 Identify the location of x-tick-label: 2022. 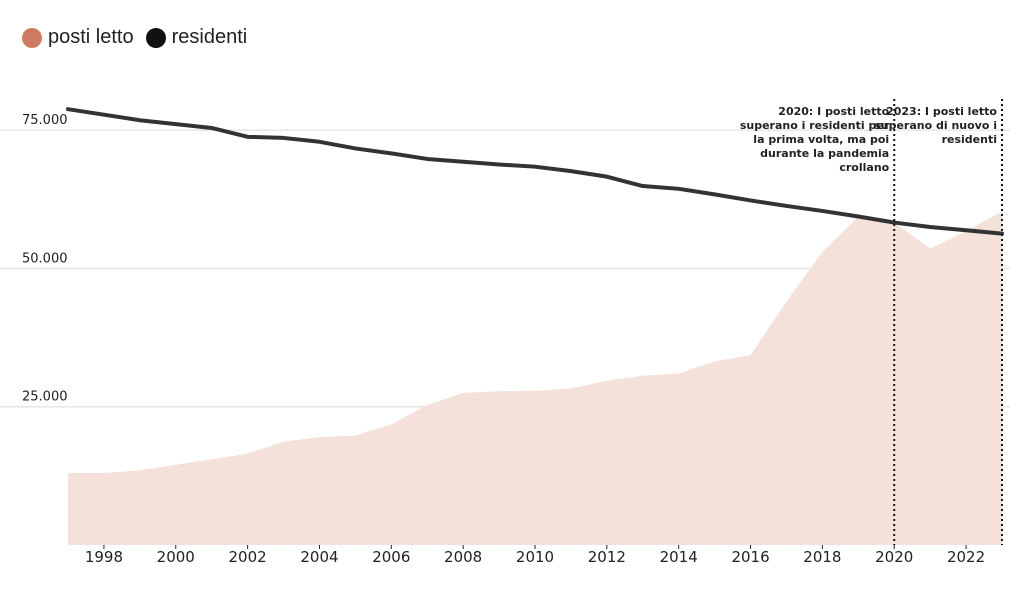
(966, 557).